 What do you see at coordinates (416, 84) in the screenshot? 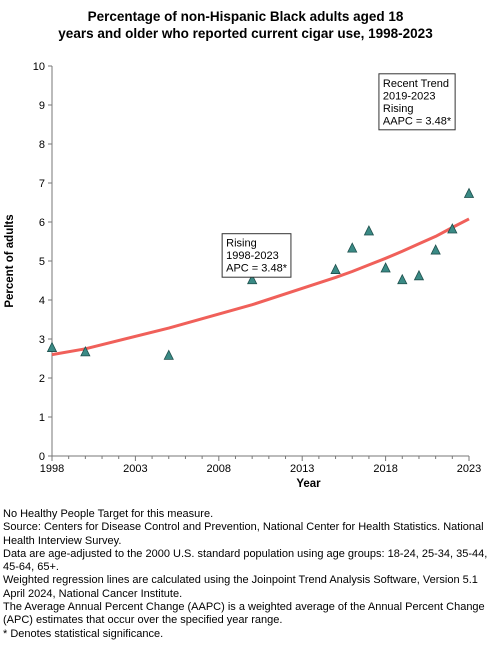
I see `annotation-text: Recent Trend` at bounding box center [416, 84].